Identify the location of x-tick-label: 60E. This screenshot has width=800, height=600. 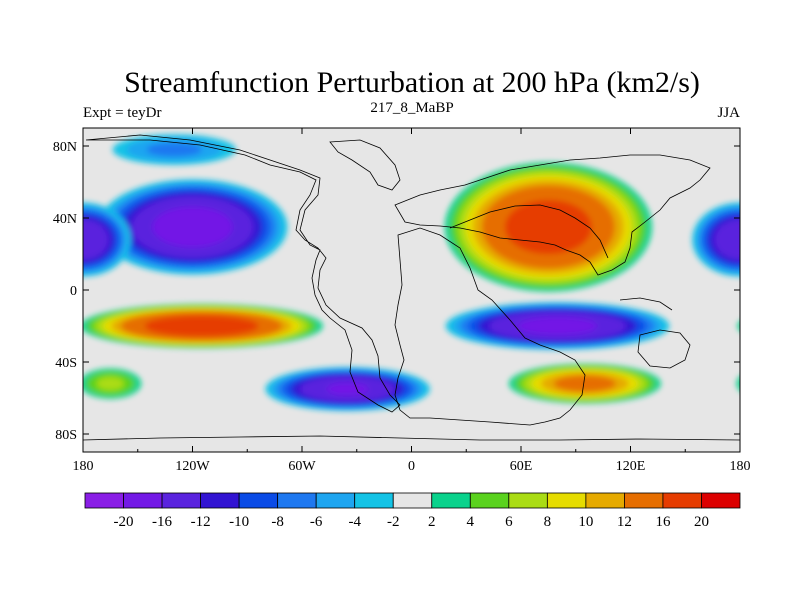
(521, 466).